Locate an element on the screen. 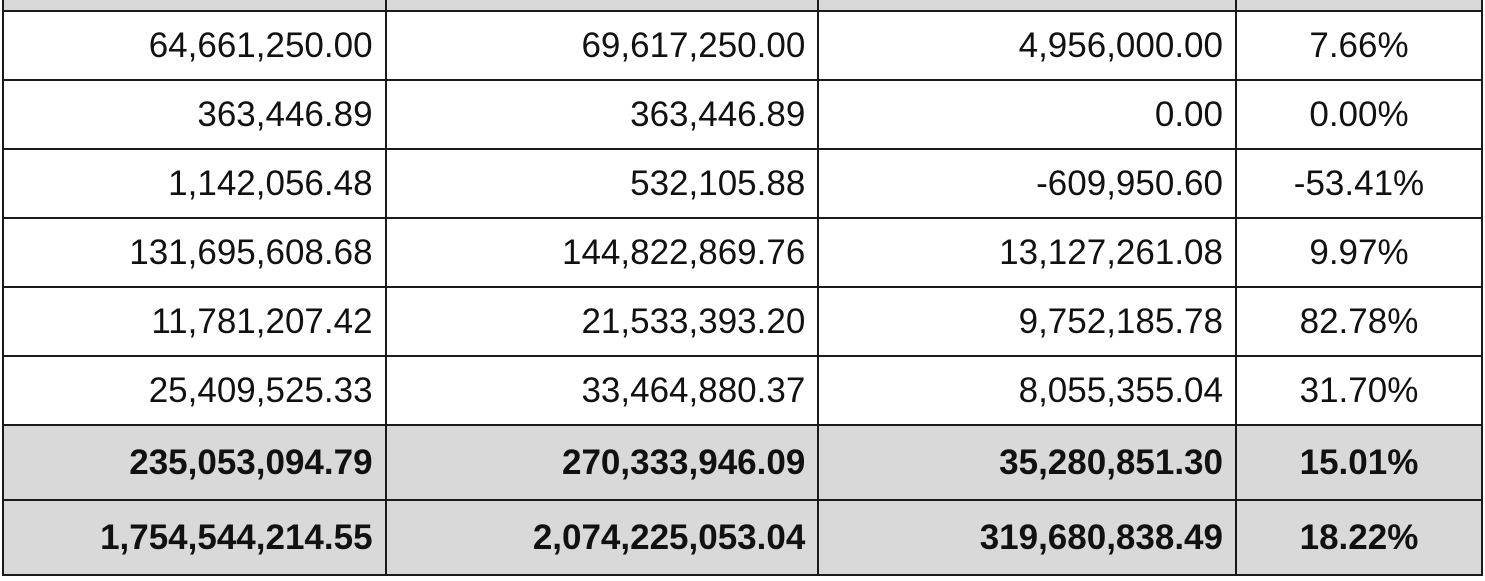 The image size is (1485, 581). grand-total-col3: 319,680,838.49 is located at coordinates (1027, 537).